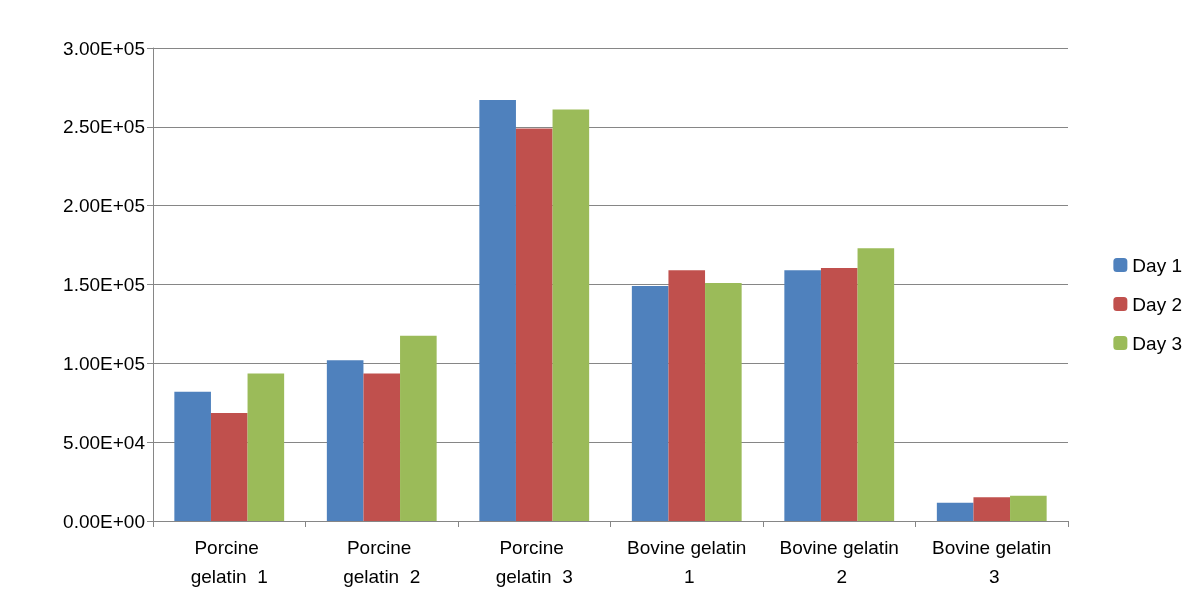 The width and height of the screenshot is (1195, 608). What do you see at coordinates (1157, 265) in the screenshot?
I see `legend-label: Day 1` at bounding box center [1157, 265].